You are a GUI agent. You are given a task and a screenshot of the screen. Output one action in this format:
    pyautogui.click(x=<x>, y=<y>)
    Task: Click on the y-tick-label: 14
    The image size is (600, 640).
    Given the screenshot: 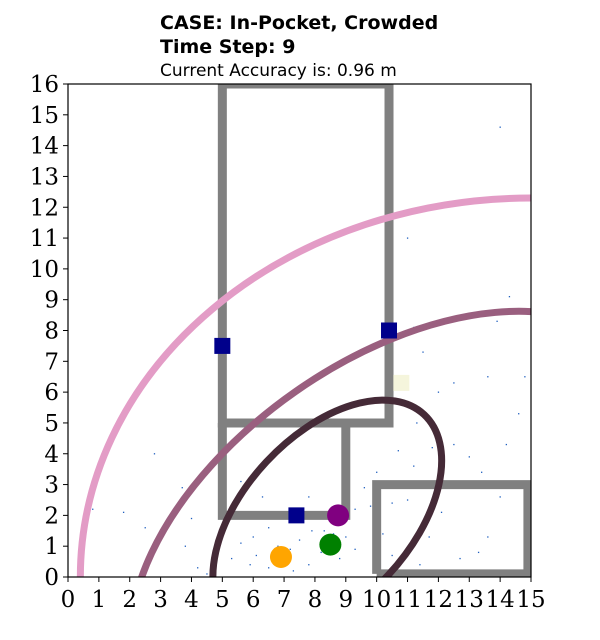 What is the action you would take?
    pyautogui.click(x=44, y=147)
    